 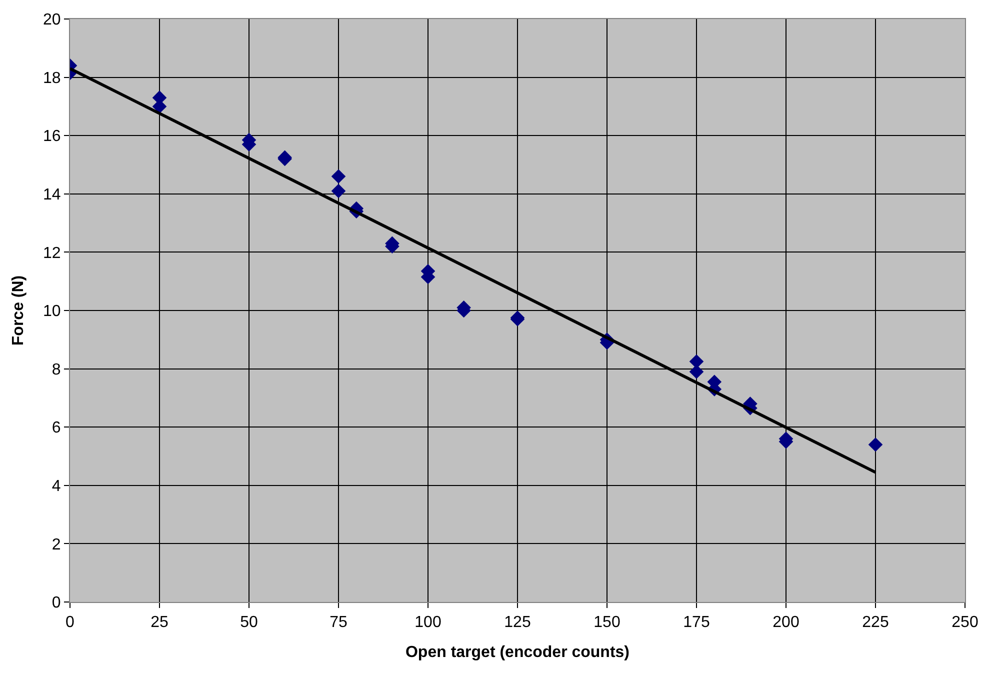 I want to click on x-tick-label: 125, so click(x=517, y=623).